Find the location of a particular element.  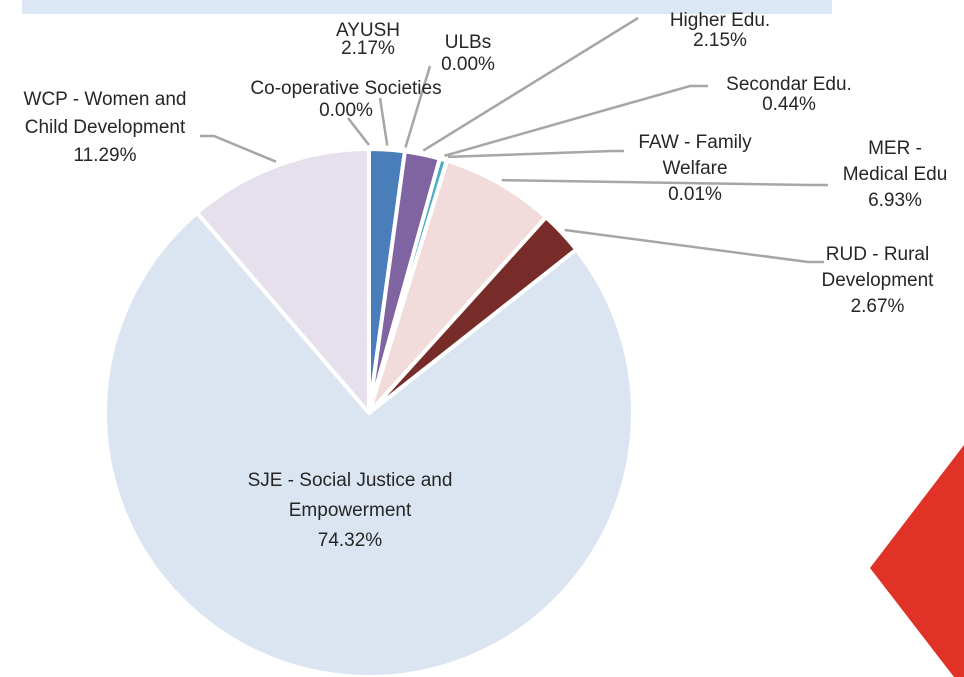

label-secondary-edu-value: 0.44% is located at coordinates (789, 104).